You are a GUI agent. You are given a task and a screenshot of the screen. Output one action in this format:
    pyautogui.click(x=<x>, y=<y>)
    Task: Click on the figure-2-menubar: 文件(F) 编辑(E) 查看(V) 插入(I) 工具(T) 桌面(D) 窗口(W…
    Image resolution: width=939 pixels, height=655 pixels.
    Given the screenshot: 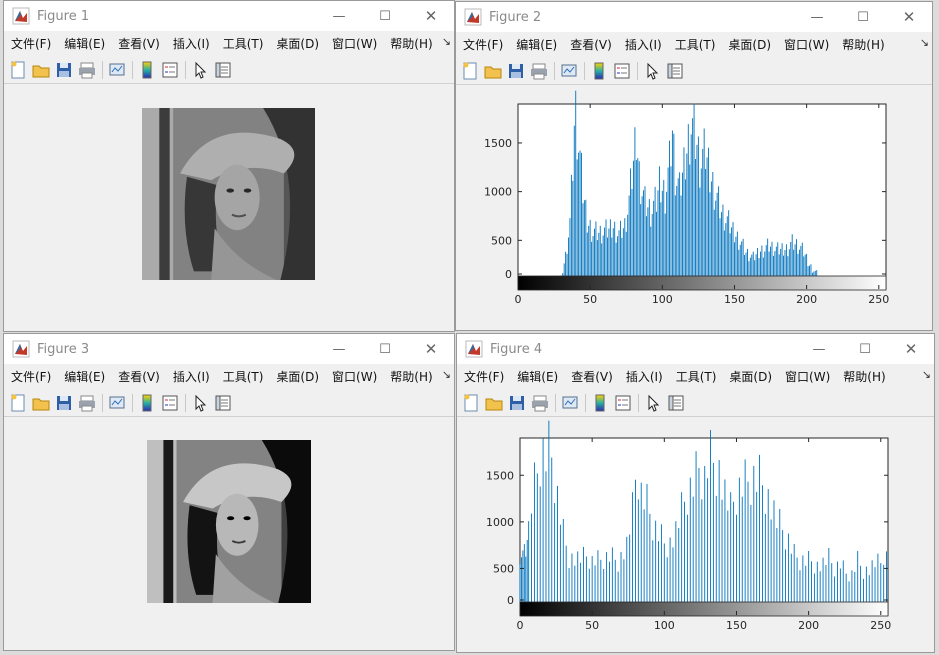 What is the action you would take?
    pyautogui.click(x=694, y=44)
    